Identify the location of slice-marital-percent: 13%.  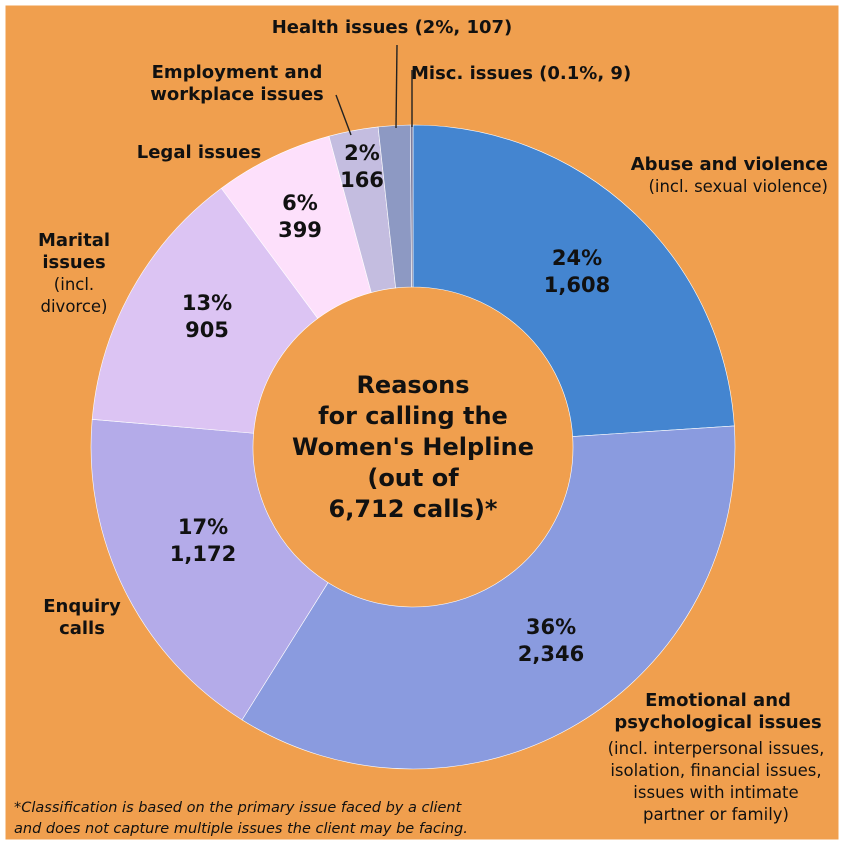
(207, 303).